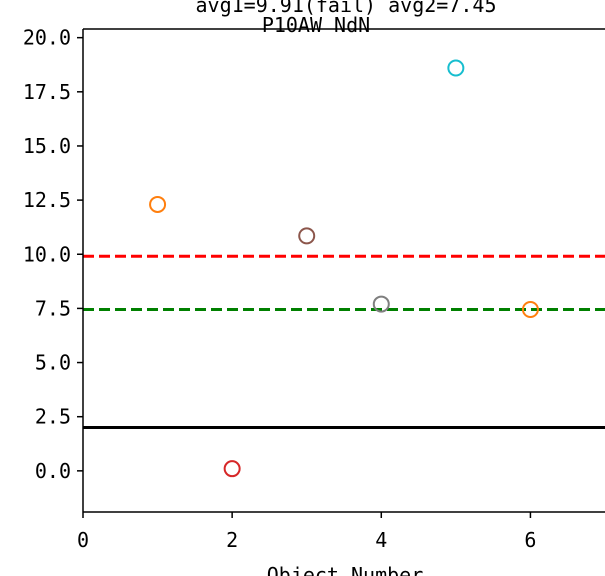 The height and width of the screenshot is (576, 605). Describe the element at coordinates (345, 8) in the screenshot. I see `chart-subtitle: avg1=9.91(fail) avg2=7.45` at that location.